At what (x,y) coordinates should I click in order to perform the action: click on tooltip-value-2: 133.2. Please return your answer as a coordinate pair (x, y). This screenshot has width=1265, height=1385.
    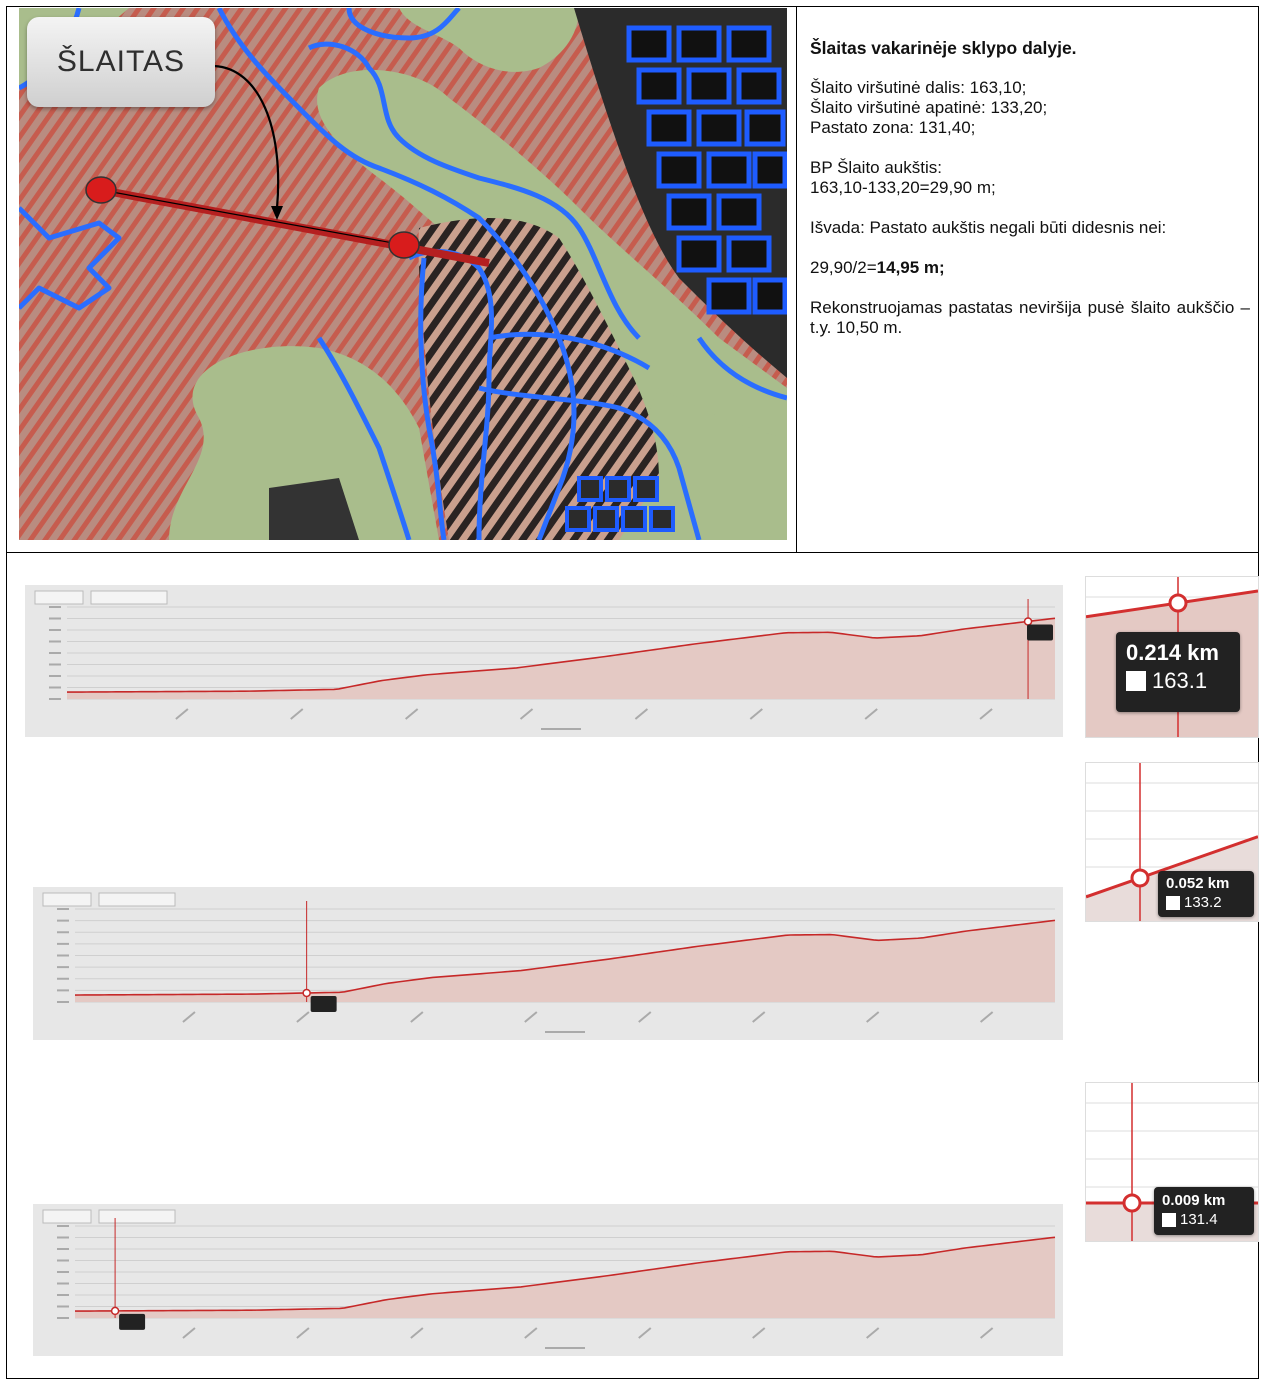
    Looking at the image, I should click on (1203, 902).